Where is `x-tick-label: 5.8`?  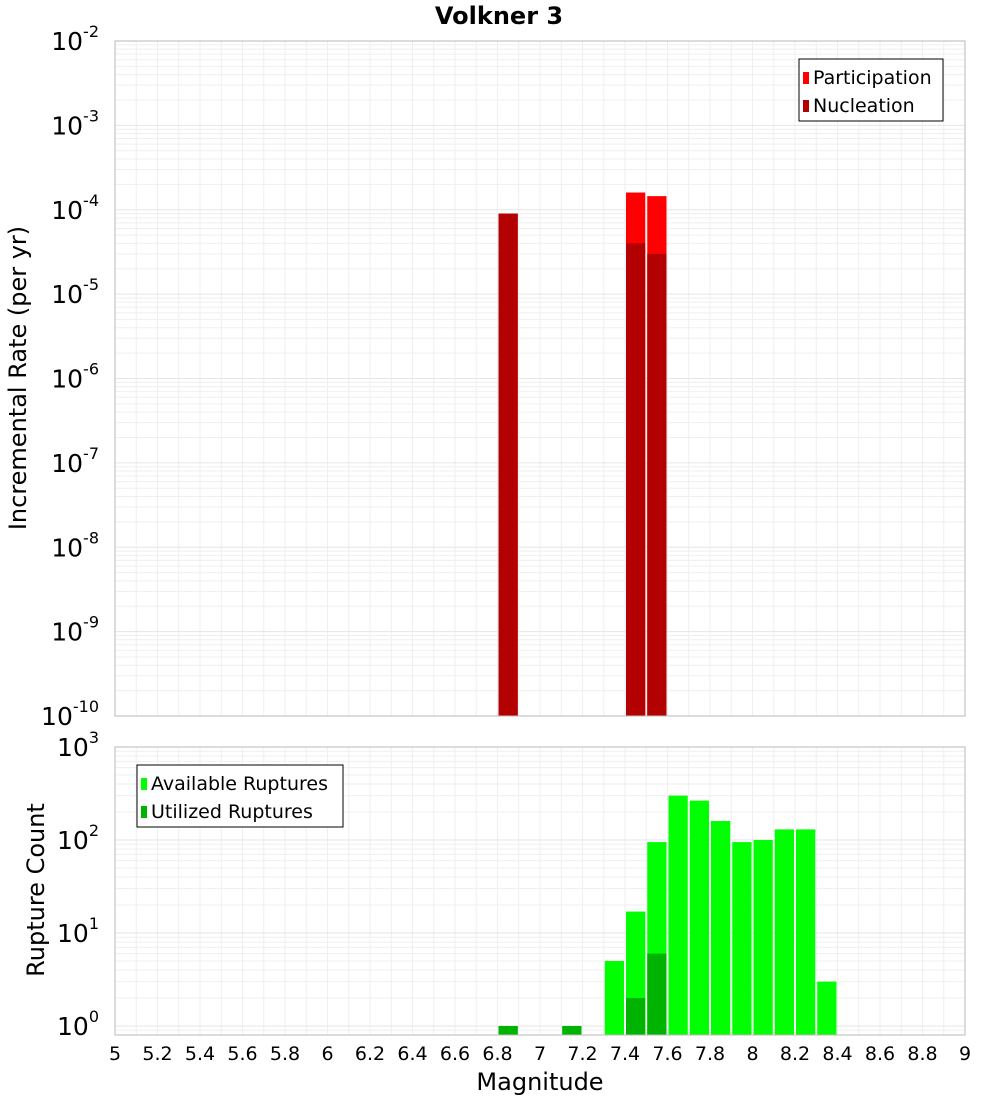
x-tick-label: 5.8 is located at coordinates (285, 1054).